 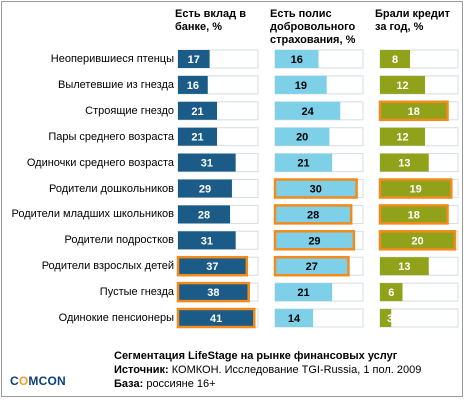 What do you see at coordinates (100, 162) in the screenshot?
I see `category-label: Одиночки среднего возраста` at bounding box center [100, 162].